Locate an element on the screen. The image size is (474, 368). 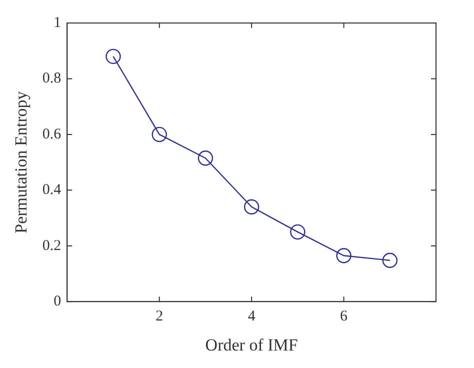
x-tick-label: 4 is located at coordinates (252, 316).